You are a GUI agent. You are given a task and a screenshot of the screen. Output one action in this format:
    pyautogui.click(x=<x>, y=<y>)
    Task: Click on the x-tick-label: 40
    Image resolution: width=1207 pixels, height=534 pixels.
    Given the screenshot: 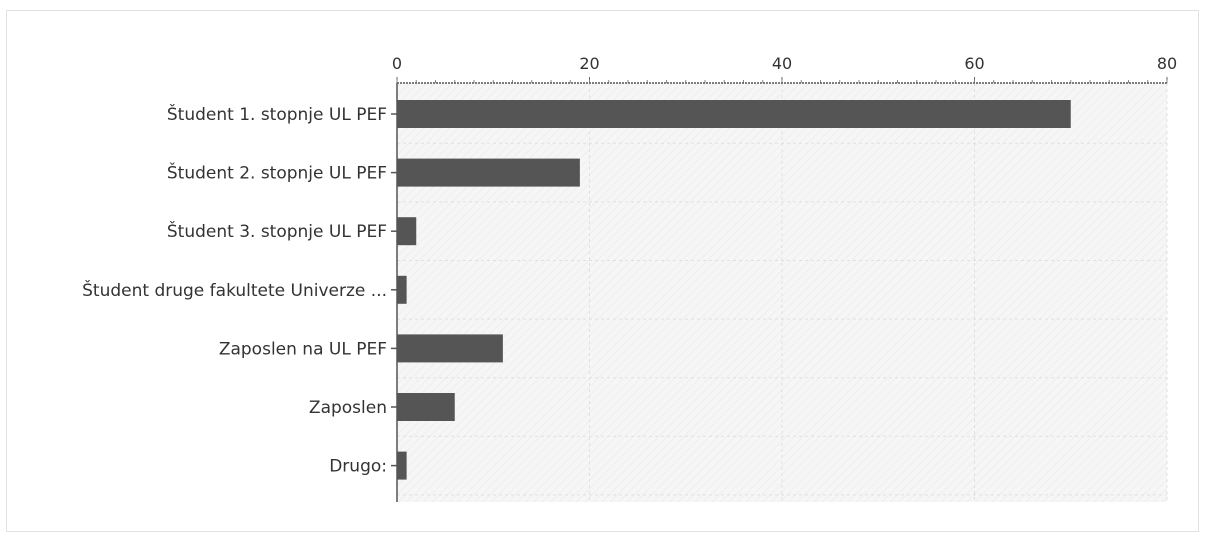 What is the action you would take?
    pyautogui.click(x=782, y=63)
    